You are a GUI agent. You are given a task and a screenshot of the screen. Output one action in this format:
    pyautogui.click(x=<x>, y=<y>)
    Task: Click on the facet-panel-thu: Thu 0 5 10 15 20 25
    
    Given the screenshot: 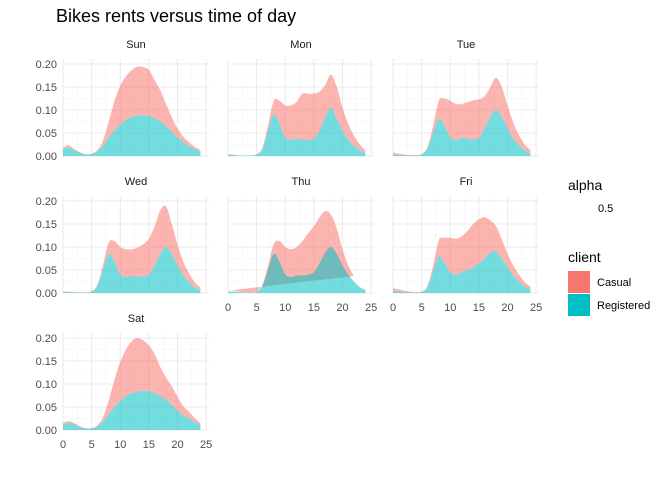 What is the action you would take?
    pyautogui.click(x=301, y=245)
    